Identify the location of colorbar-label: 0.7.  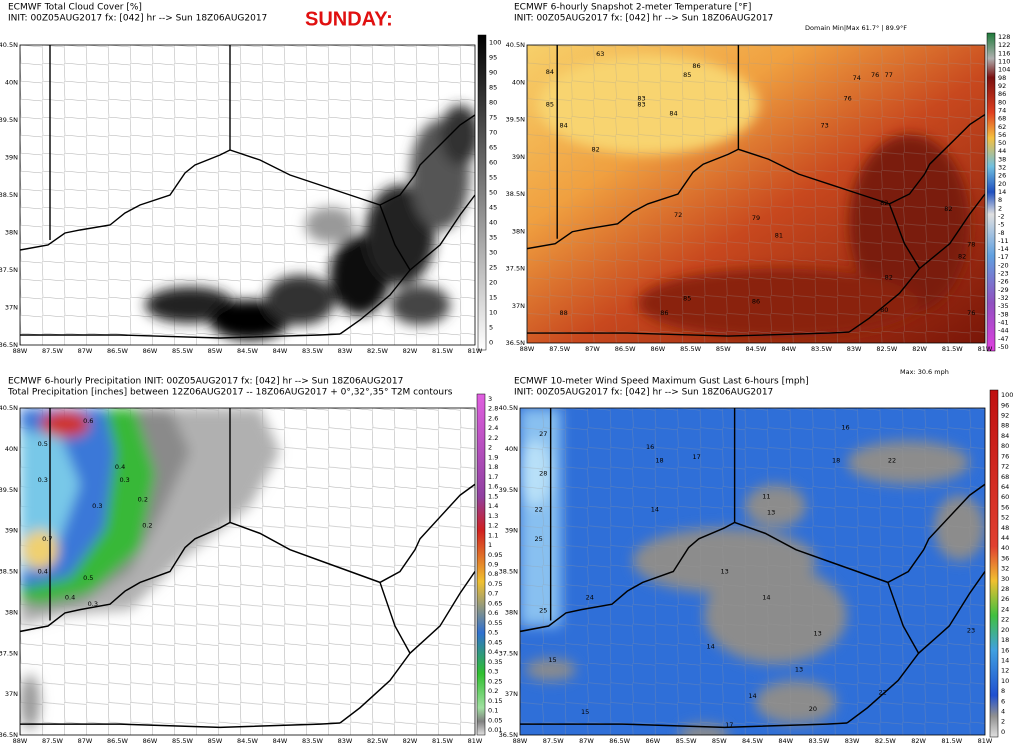
(493, 594).